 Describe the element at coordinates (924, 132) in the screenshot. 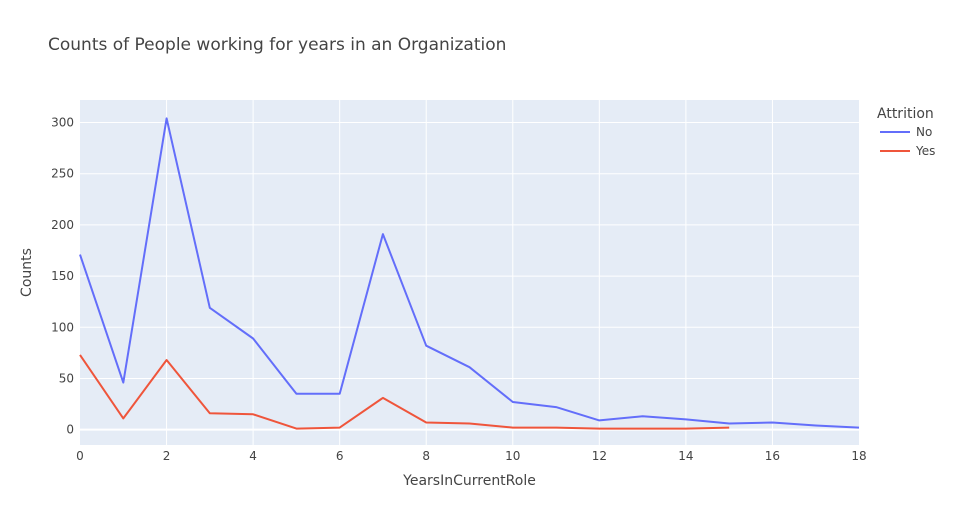

I see `legend-label-no: No` at that location.